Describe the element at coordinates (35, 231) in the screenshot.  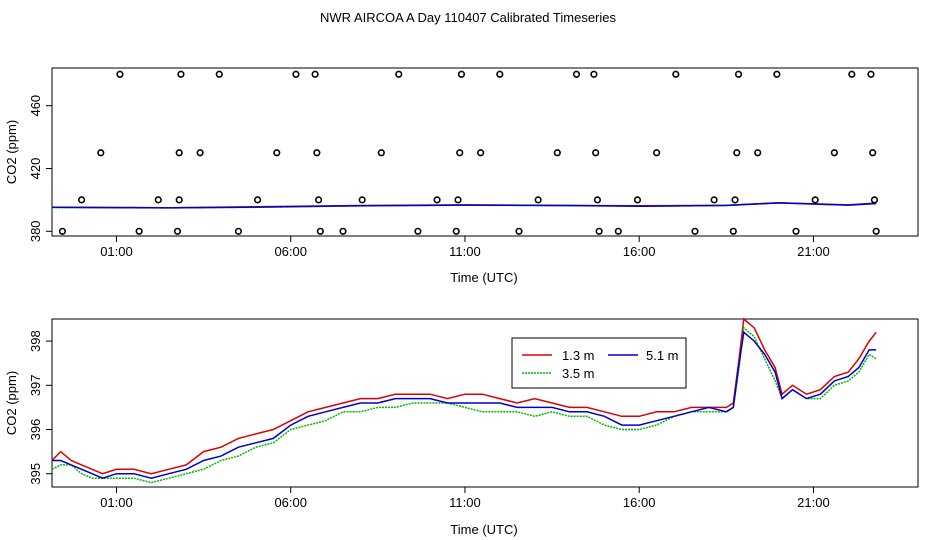
I see `top-y-tick-label: 380` at that location.